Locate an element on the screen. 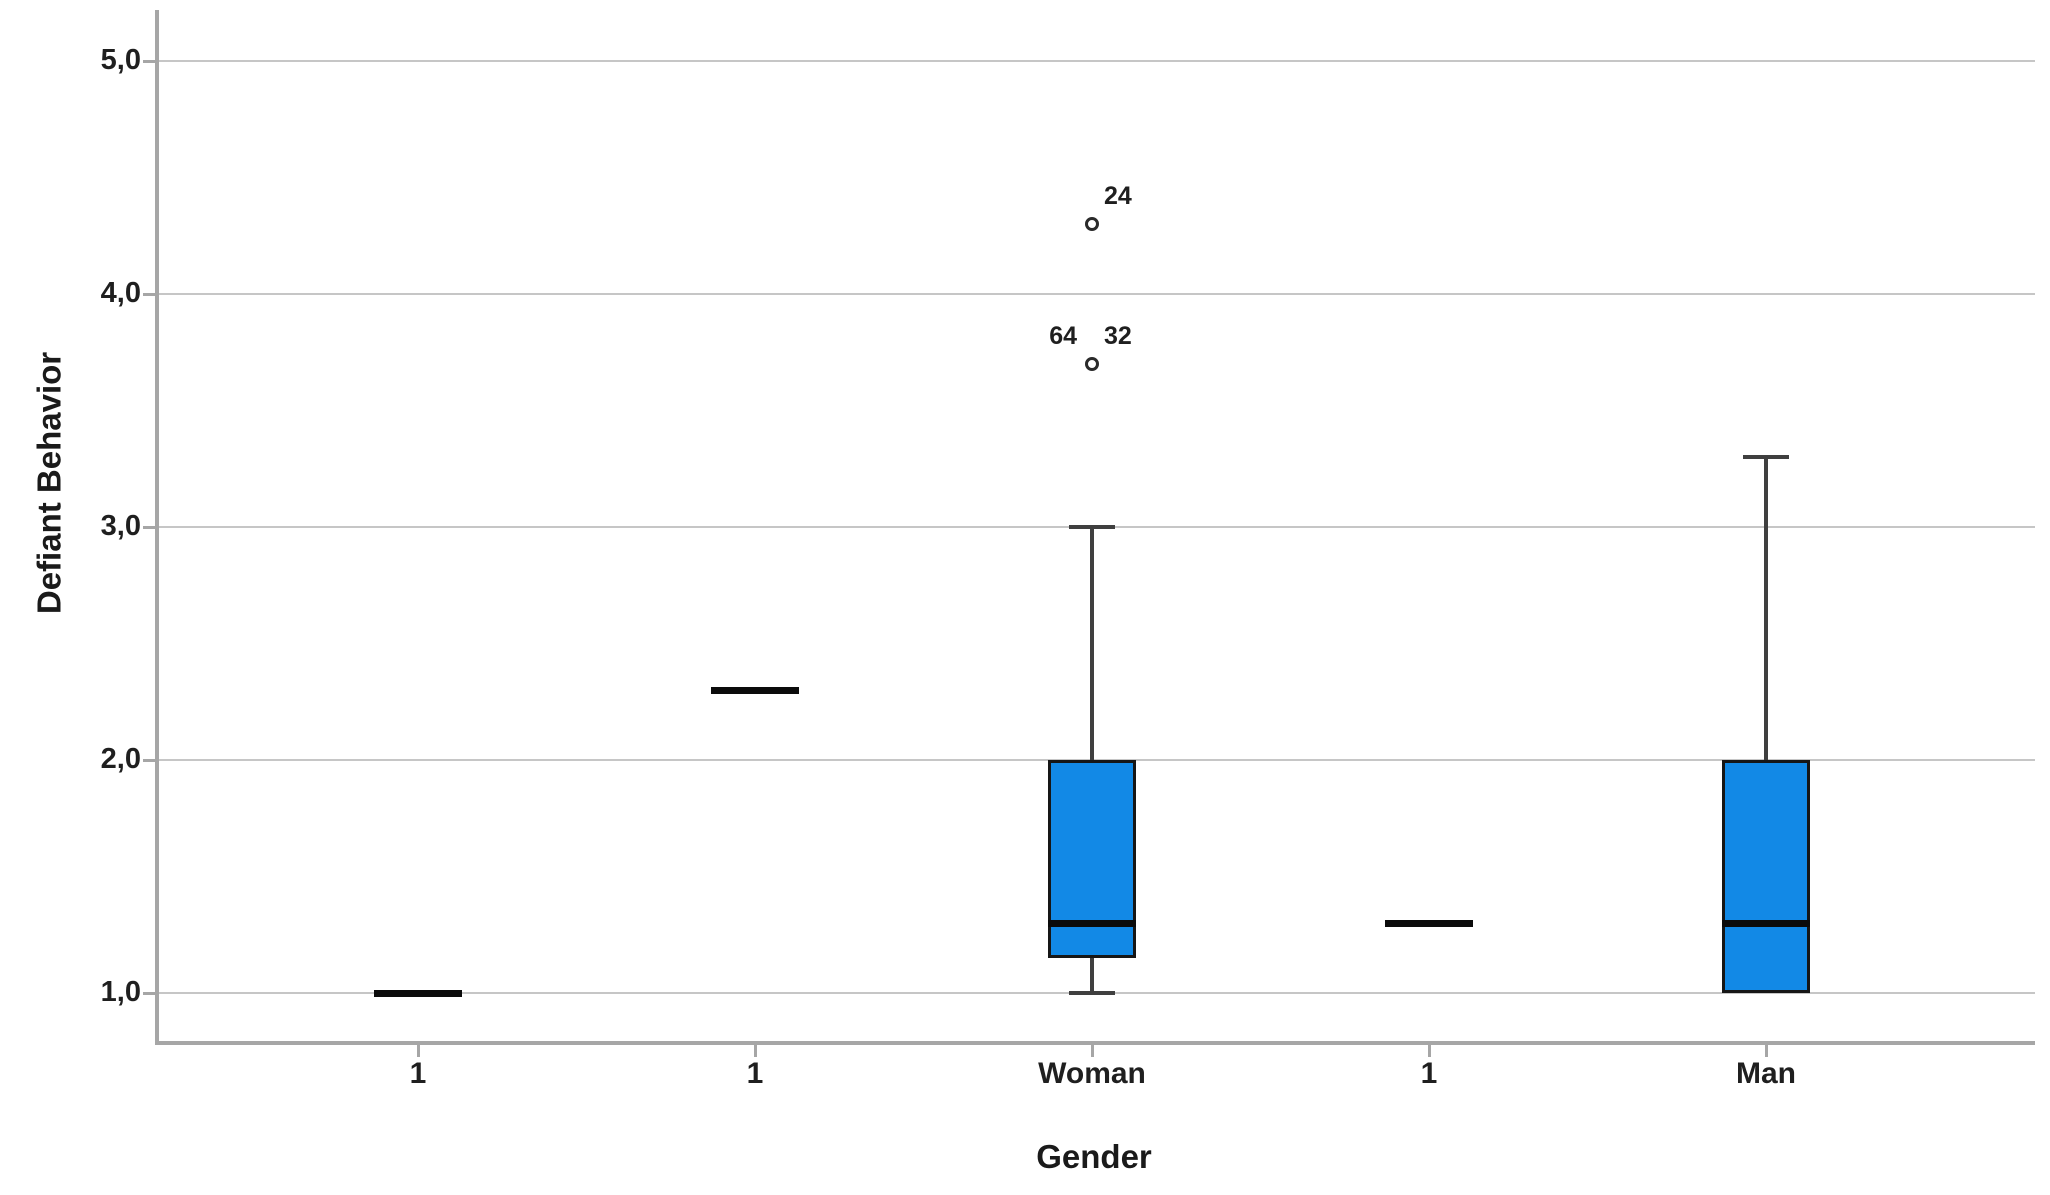 This screenshot has height=1195, width=2050. y-tick-label: 1,0 is located at coordinates (120, 992).